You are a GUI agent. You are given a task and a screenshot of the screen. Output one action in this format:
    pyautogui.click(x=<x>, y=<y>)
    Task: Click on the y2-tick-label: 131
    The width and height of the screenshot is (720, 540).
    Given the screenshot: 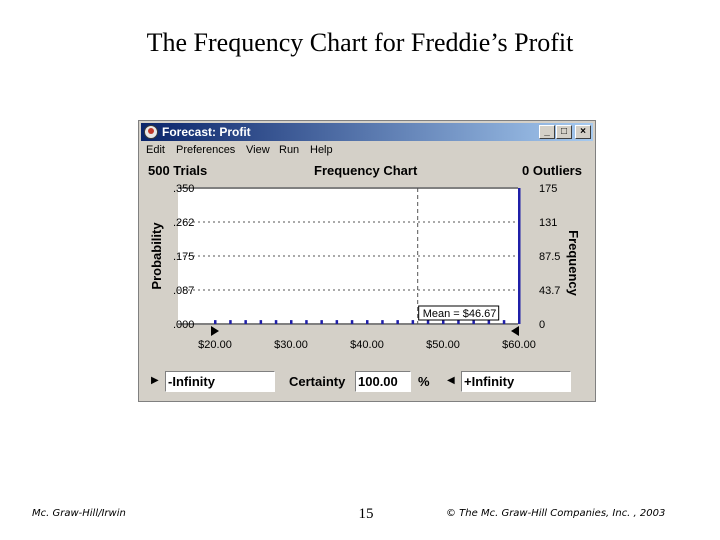 What is the action you would take?
    pyautogui.click(x=548, y=223)
    